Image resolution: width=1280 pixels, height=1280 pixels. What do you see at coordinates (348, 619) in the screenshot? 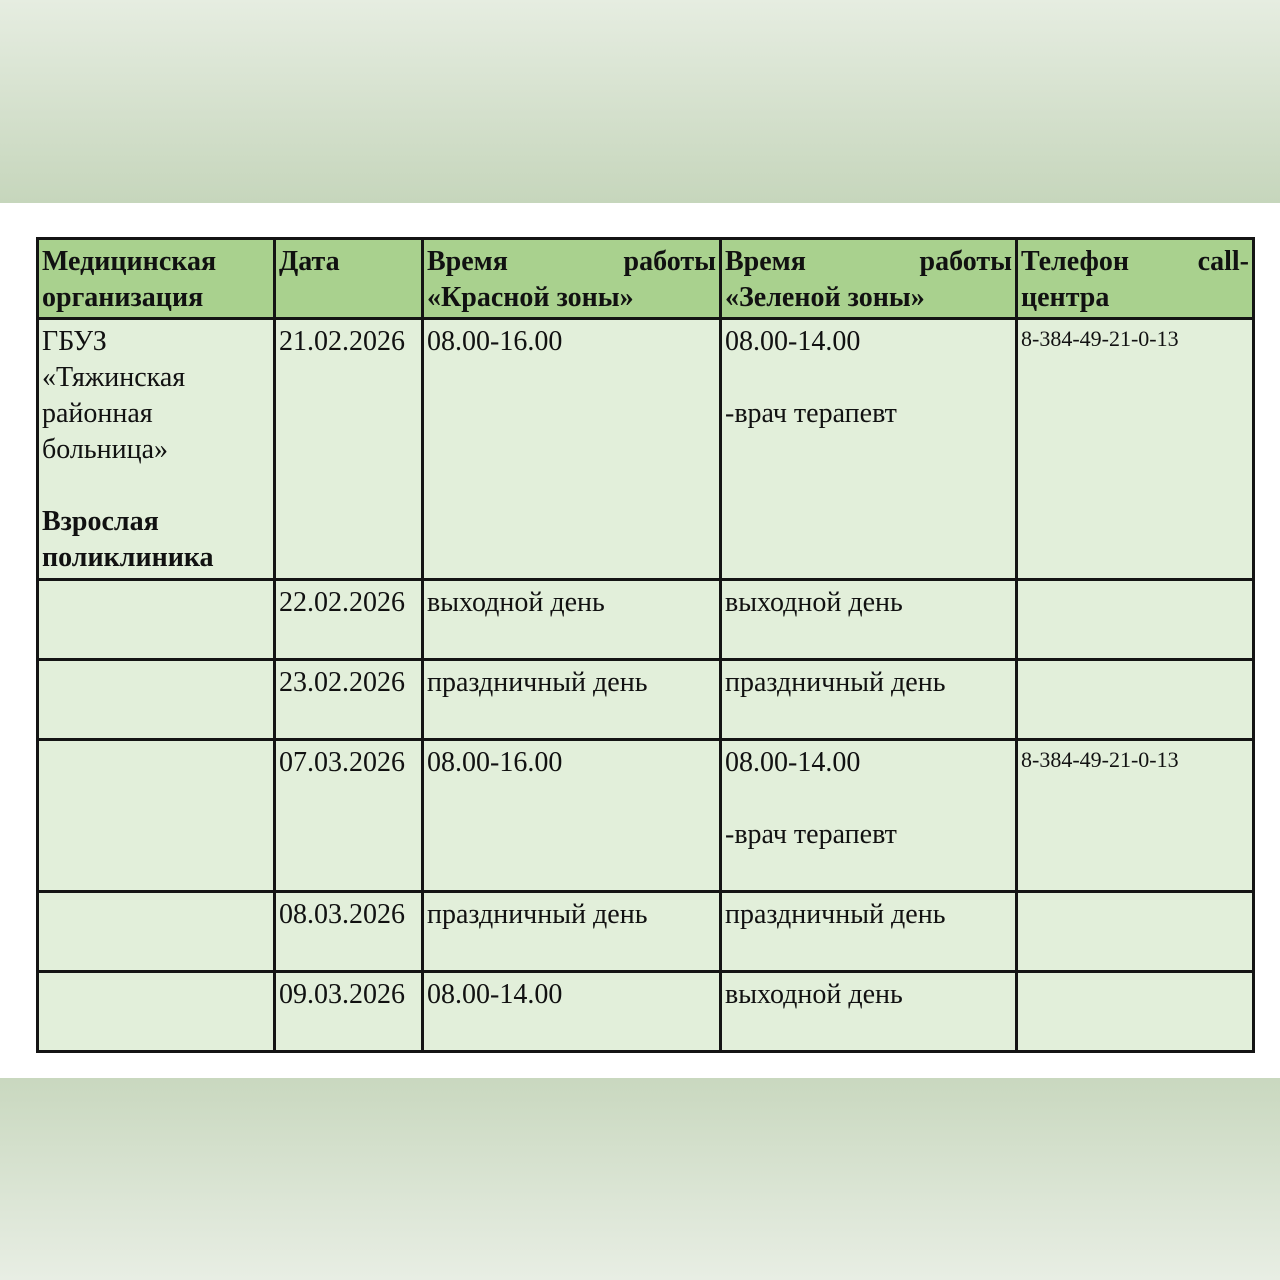
I see `date-cell: 22.02.2026` at bounding box center [348, 619].